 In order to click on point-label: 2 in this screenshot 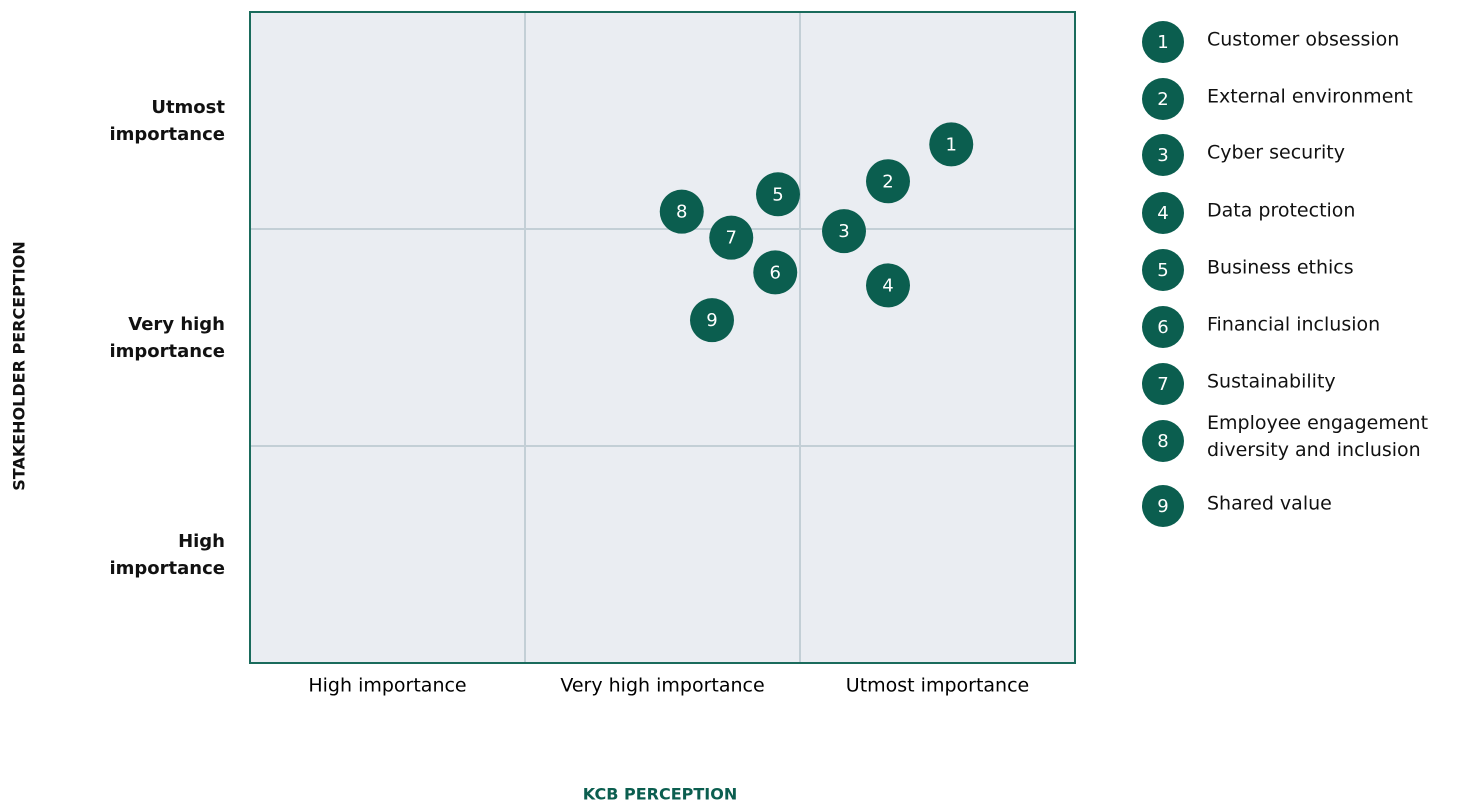, I will do `click(887, 181)`.